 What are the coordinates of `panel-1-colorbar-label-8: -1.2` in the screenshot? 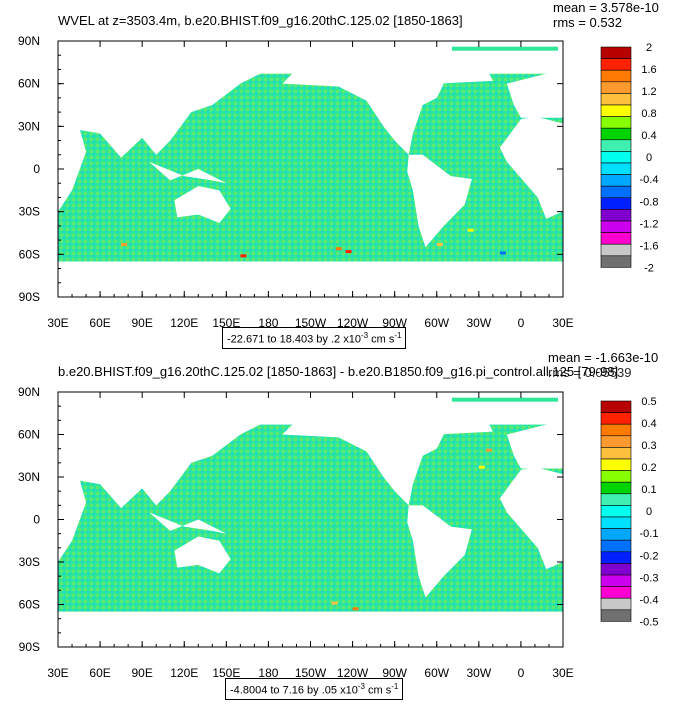 It's located at (649, 224).